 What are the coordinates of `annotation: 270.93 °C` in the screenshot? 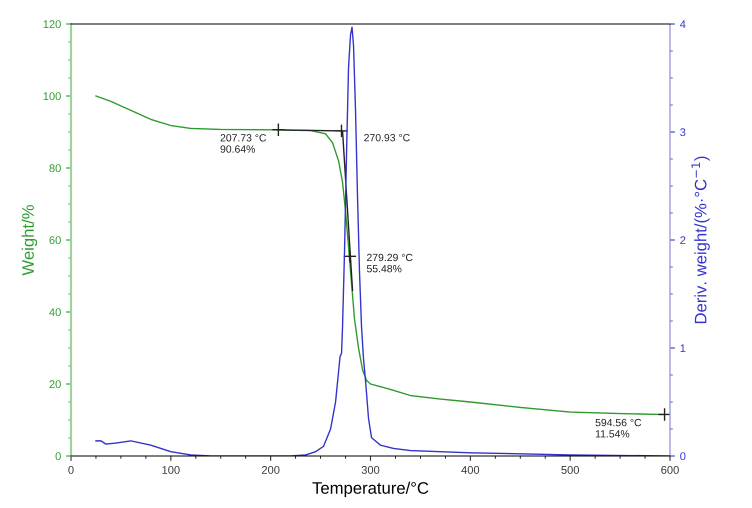 It's located at (387, 138).